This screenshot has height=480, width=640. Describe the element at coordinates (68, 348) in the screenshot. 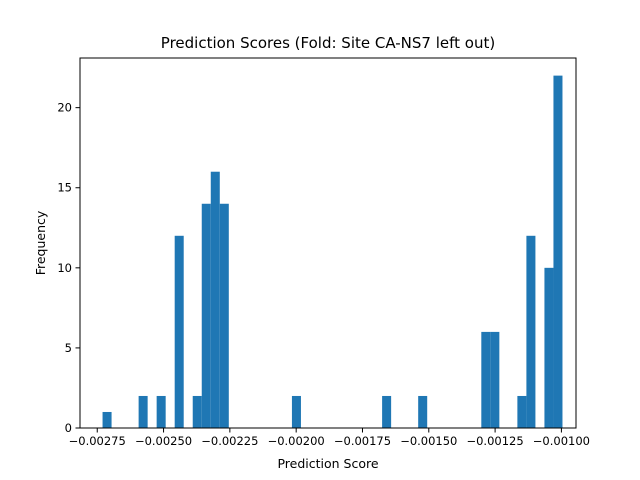

I see `y-tick-label: 5` at that location.